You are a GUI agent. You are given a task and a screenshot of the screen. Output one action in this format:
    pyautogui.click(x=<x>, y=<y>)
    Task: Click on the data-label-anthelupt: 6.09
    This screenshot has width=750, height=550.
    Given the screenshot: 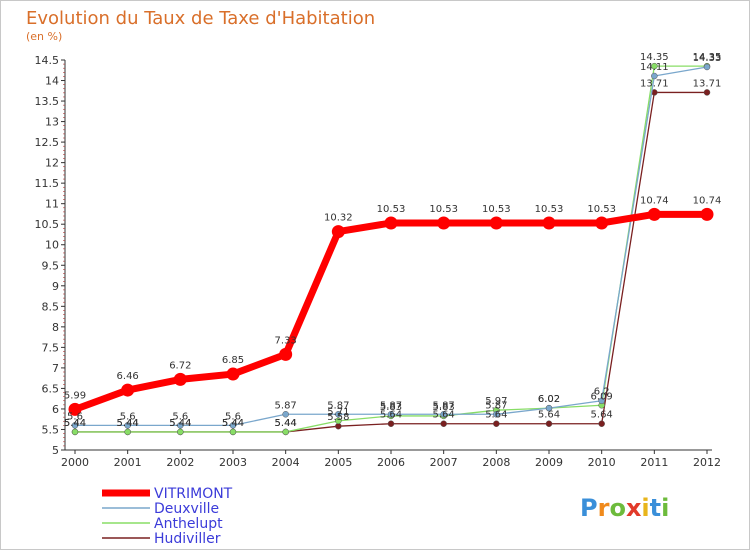 What is the action you would take?
    pyautogui.click(x=602, y=396)
    